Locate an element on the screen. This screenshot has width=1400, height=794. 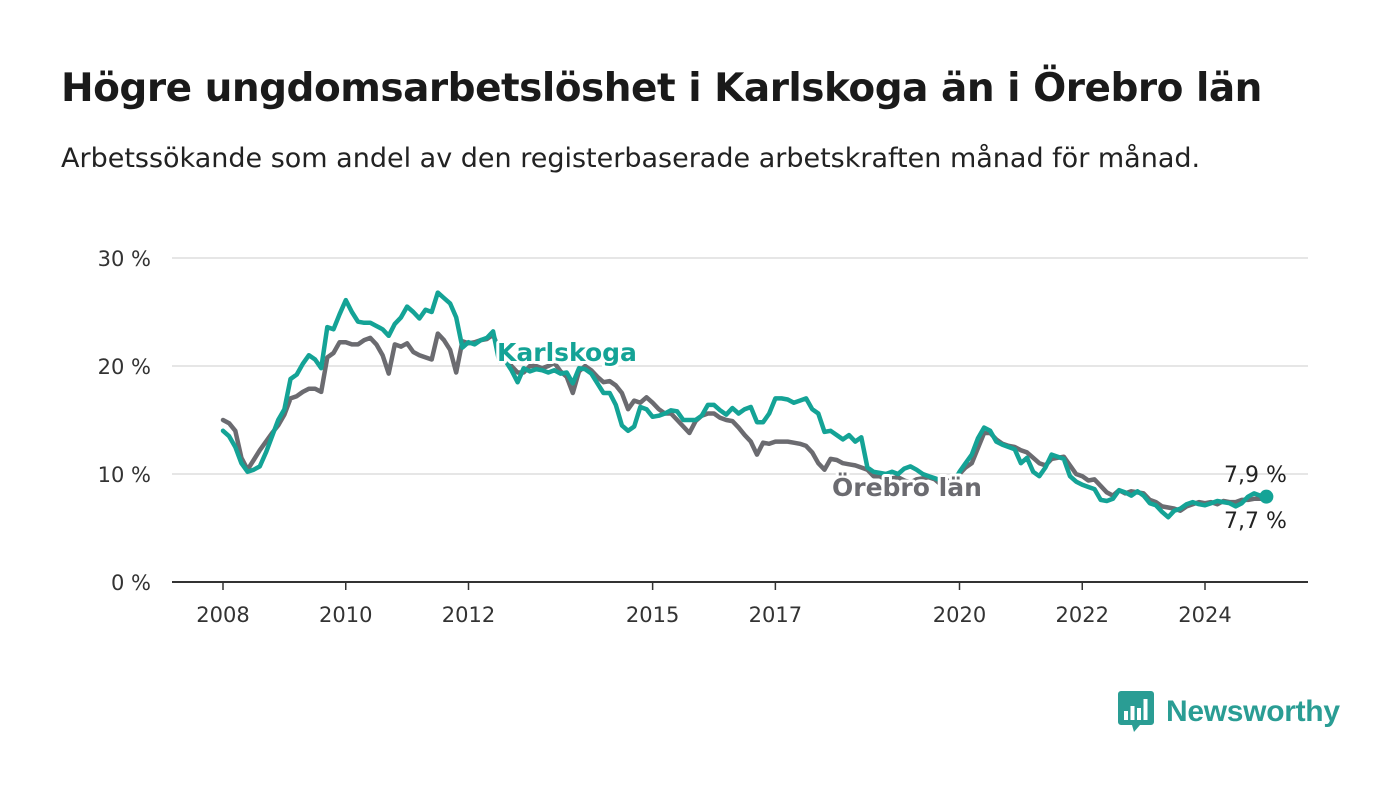
series-labels: Karlskoga Örebro län 7,9 % 7,7 % is located at coordinates (890, 434).